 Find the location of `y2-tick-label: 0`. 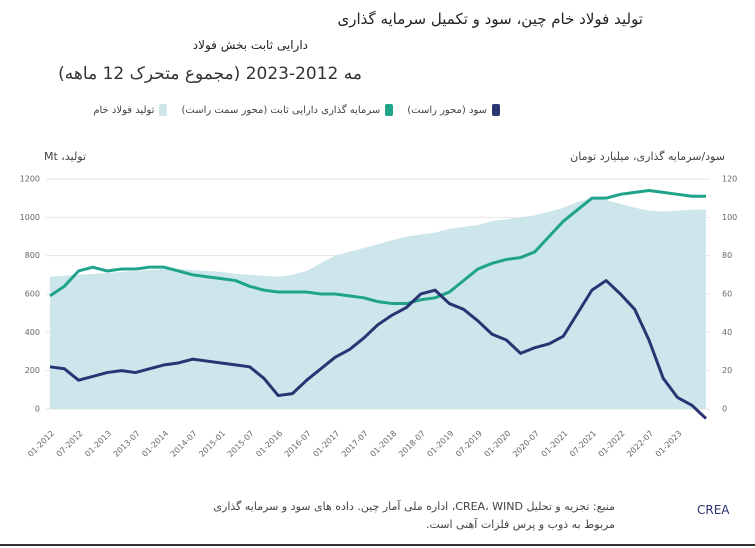

y2-tick-label: 0 is located at coordinates (724, 408).